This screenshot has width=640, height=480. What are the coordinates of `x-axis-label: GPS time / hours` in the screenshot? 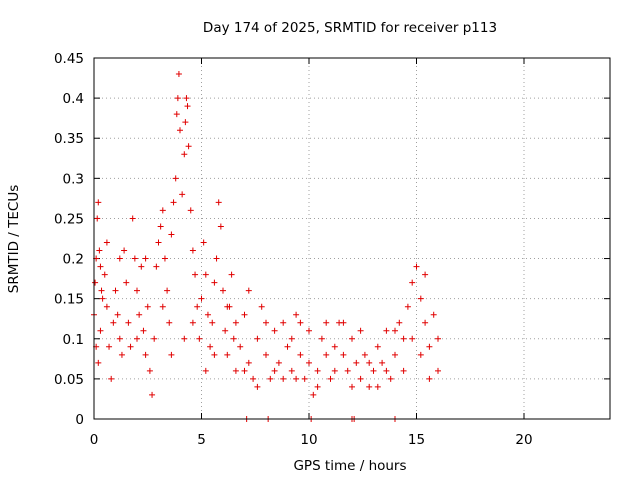 It's located at (349, 466).